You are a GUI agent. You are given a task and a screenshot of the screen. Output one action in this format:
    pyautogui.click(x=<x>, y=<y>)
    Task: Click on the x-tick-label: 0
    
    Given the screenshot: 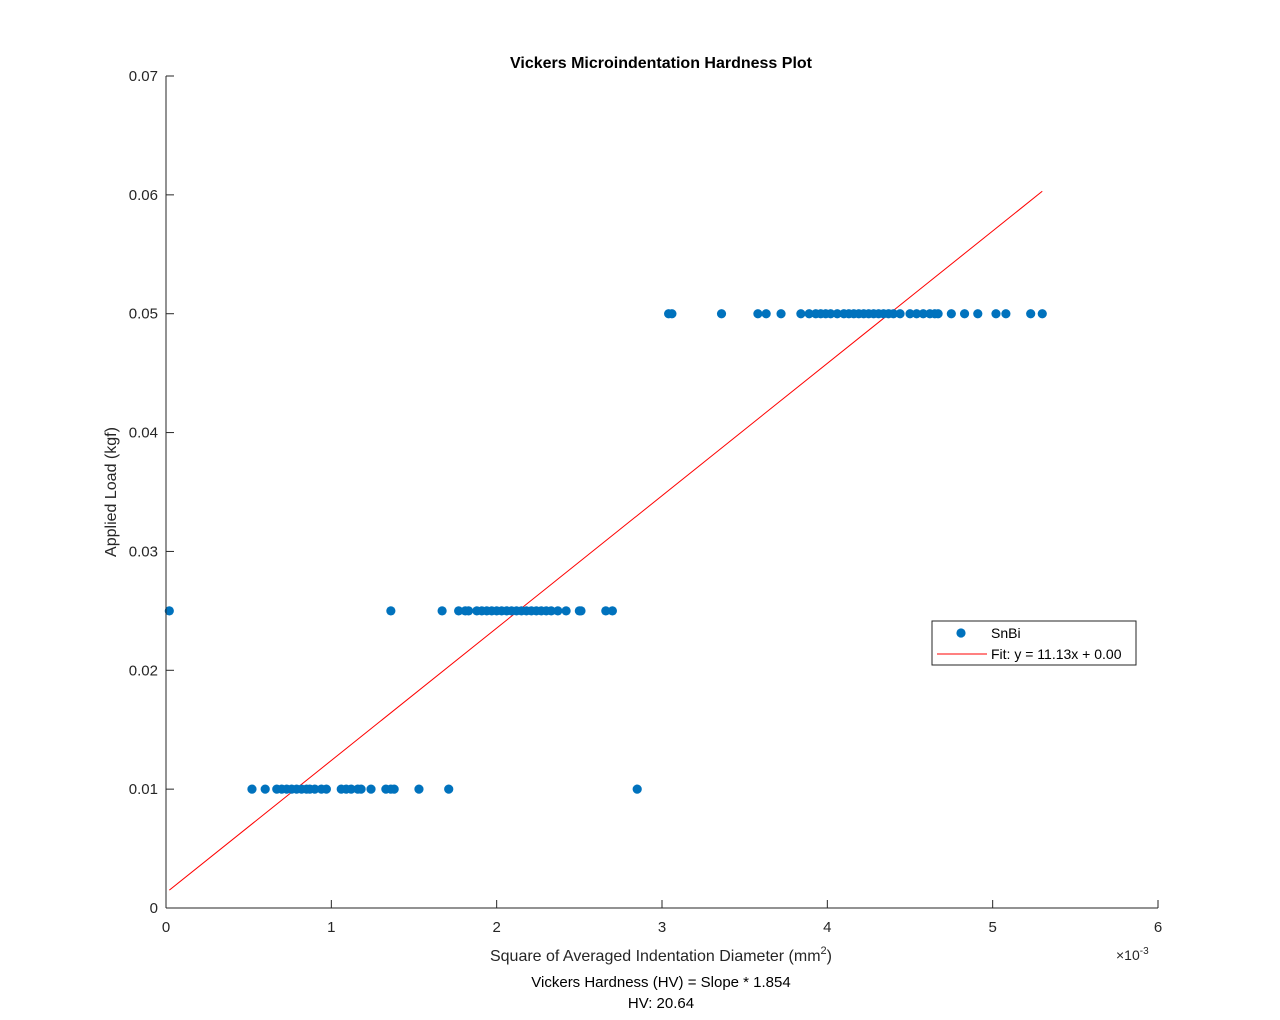 What is the action you would take?
    pyautogui.click(x=166, y=927)
    